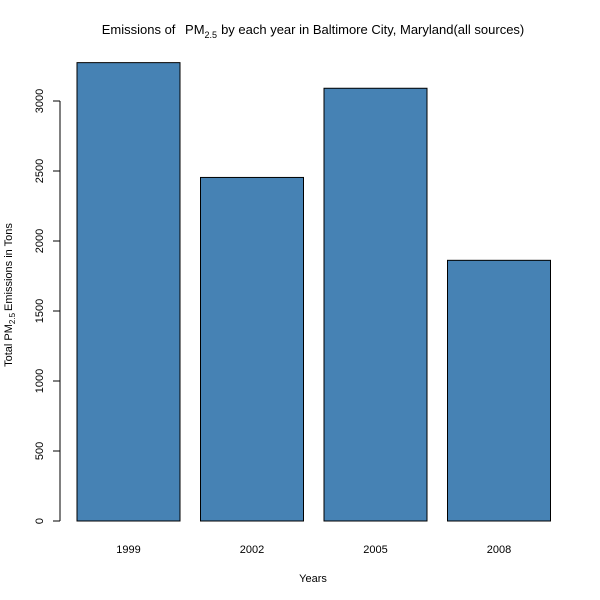 This screenshot has width=600, height=600. What do you see at coordinates (211, 35) in the screenshot?
I see `chart-title-subscript: 2.5` at bounding box center [211, 35].